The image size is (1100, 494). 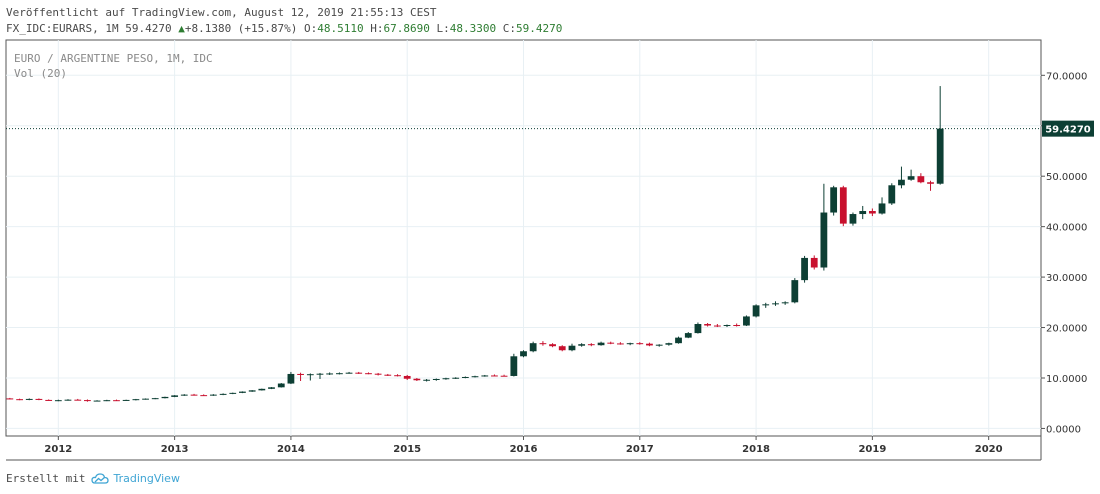 What do you see at coordinates (340, 28) in the screenshot?
I see `open-value: 48.5110` at bounding box center [340, 28].